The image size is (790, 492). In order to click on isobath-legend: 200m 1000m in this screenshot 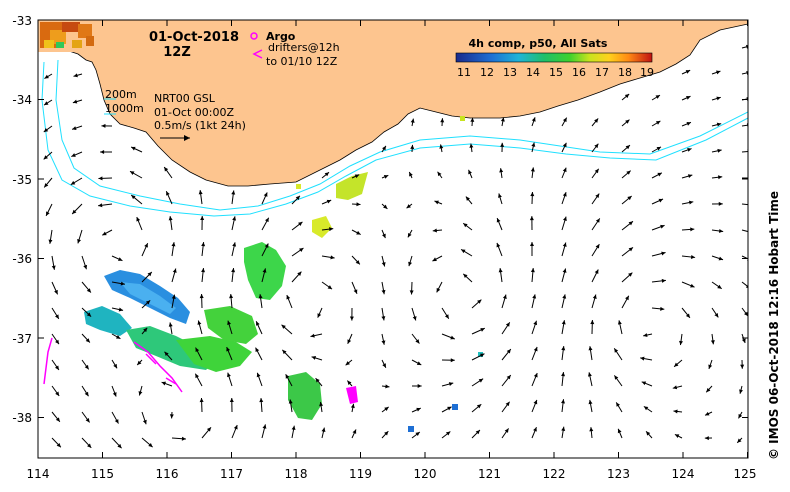, I will do `click(124, 101)`.